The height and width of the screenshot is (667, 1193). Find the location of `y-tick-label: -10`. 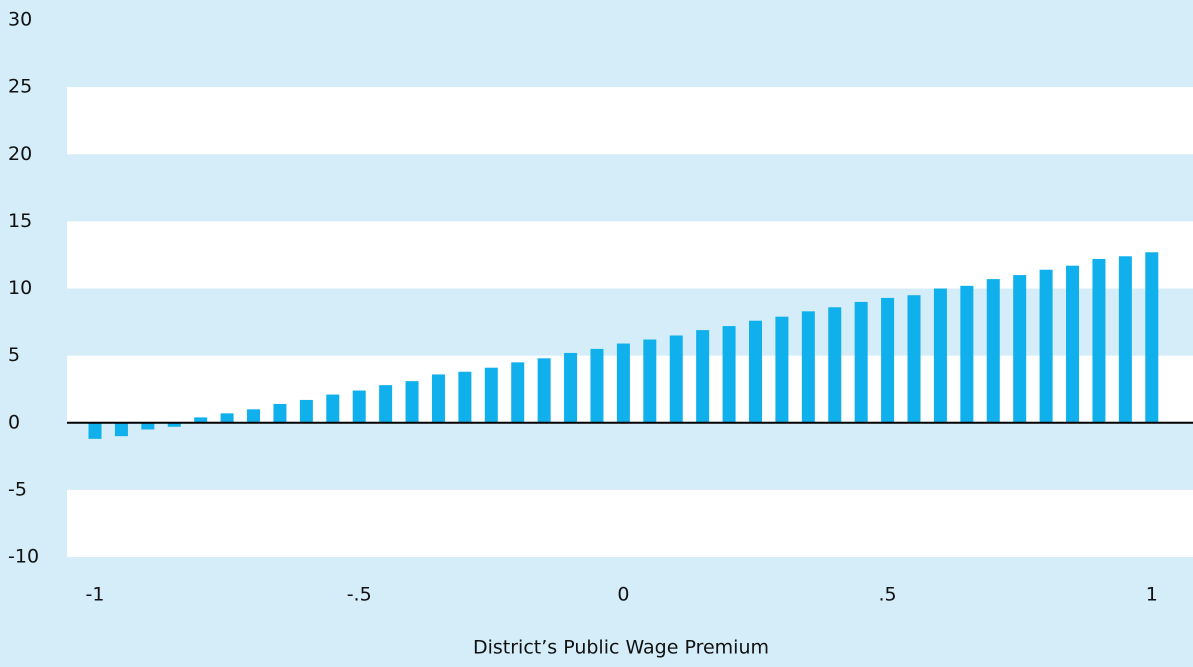

y-tick-label: -10 is located at coordinates (23, 557).